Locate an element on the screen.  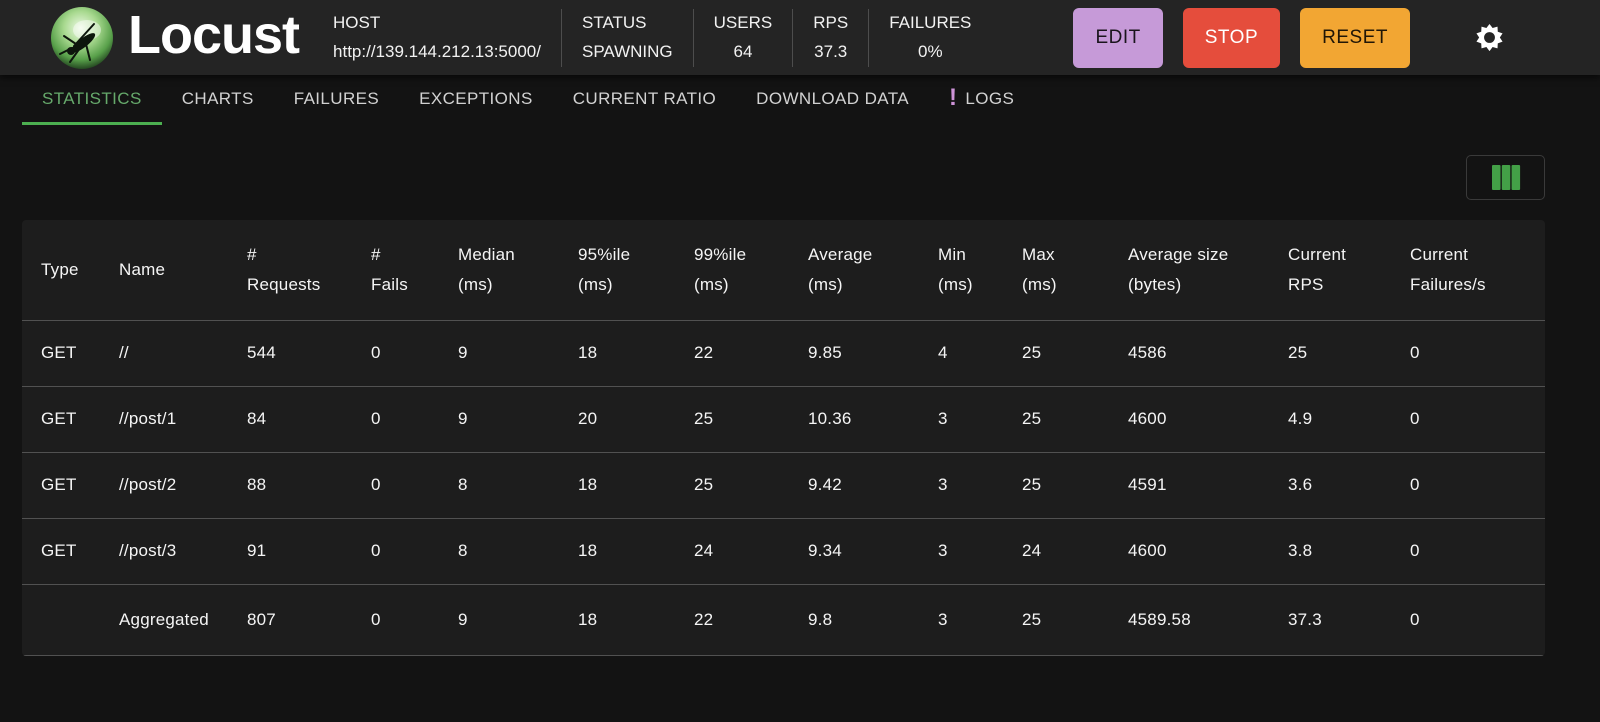
header-actions: EDIT STOP RESET is located at coordinates (1241, 37).